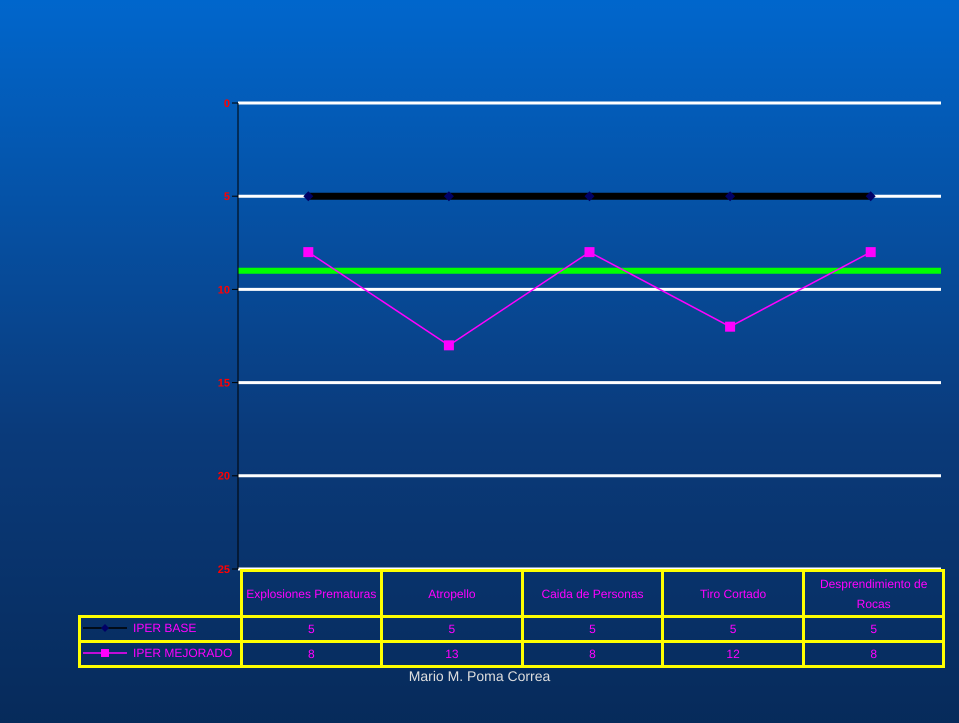 The image size is (959, 723). I want to click on y-tick-label: 15, so click(224, 384).